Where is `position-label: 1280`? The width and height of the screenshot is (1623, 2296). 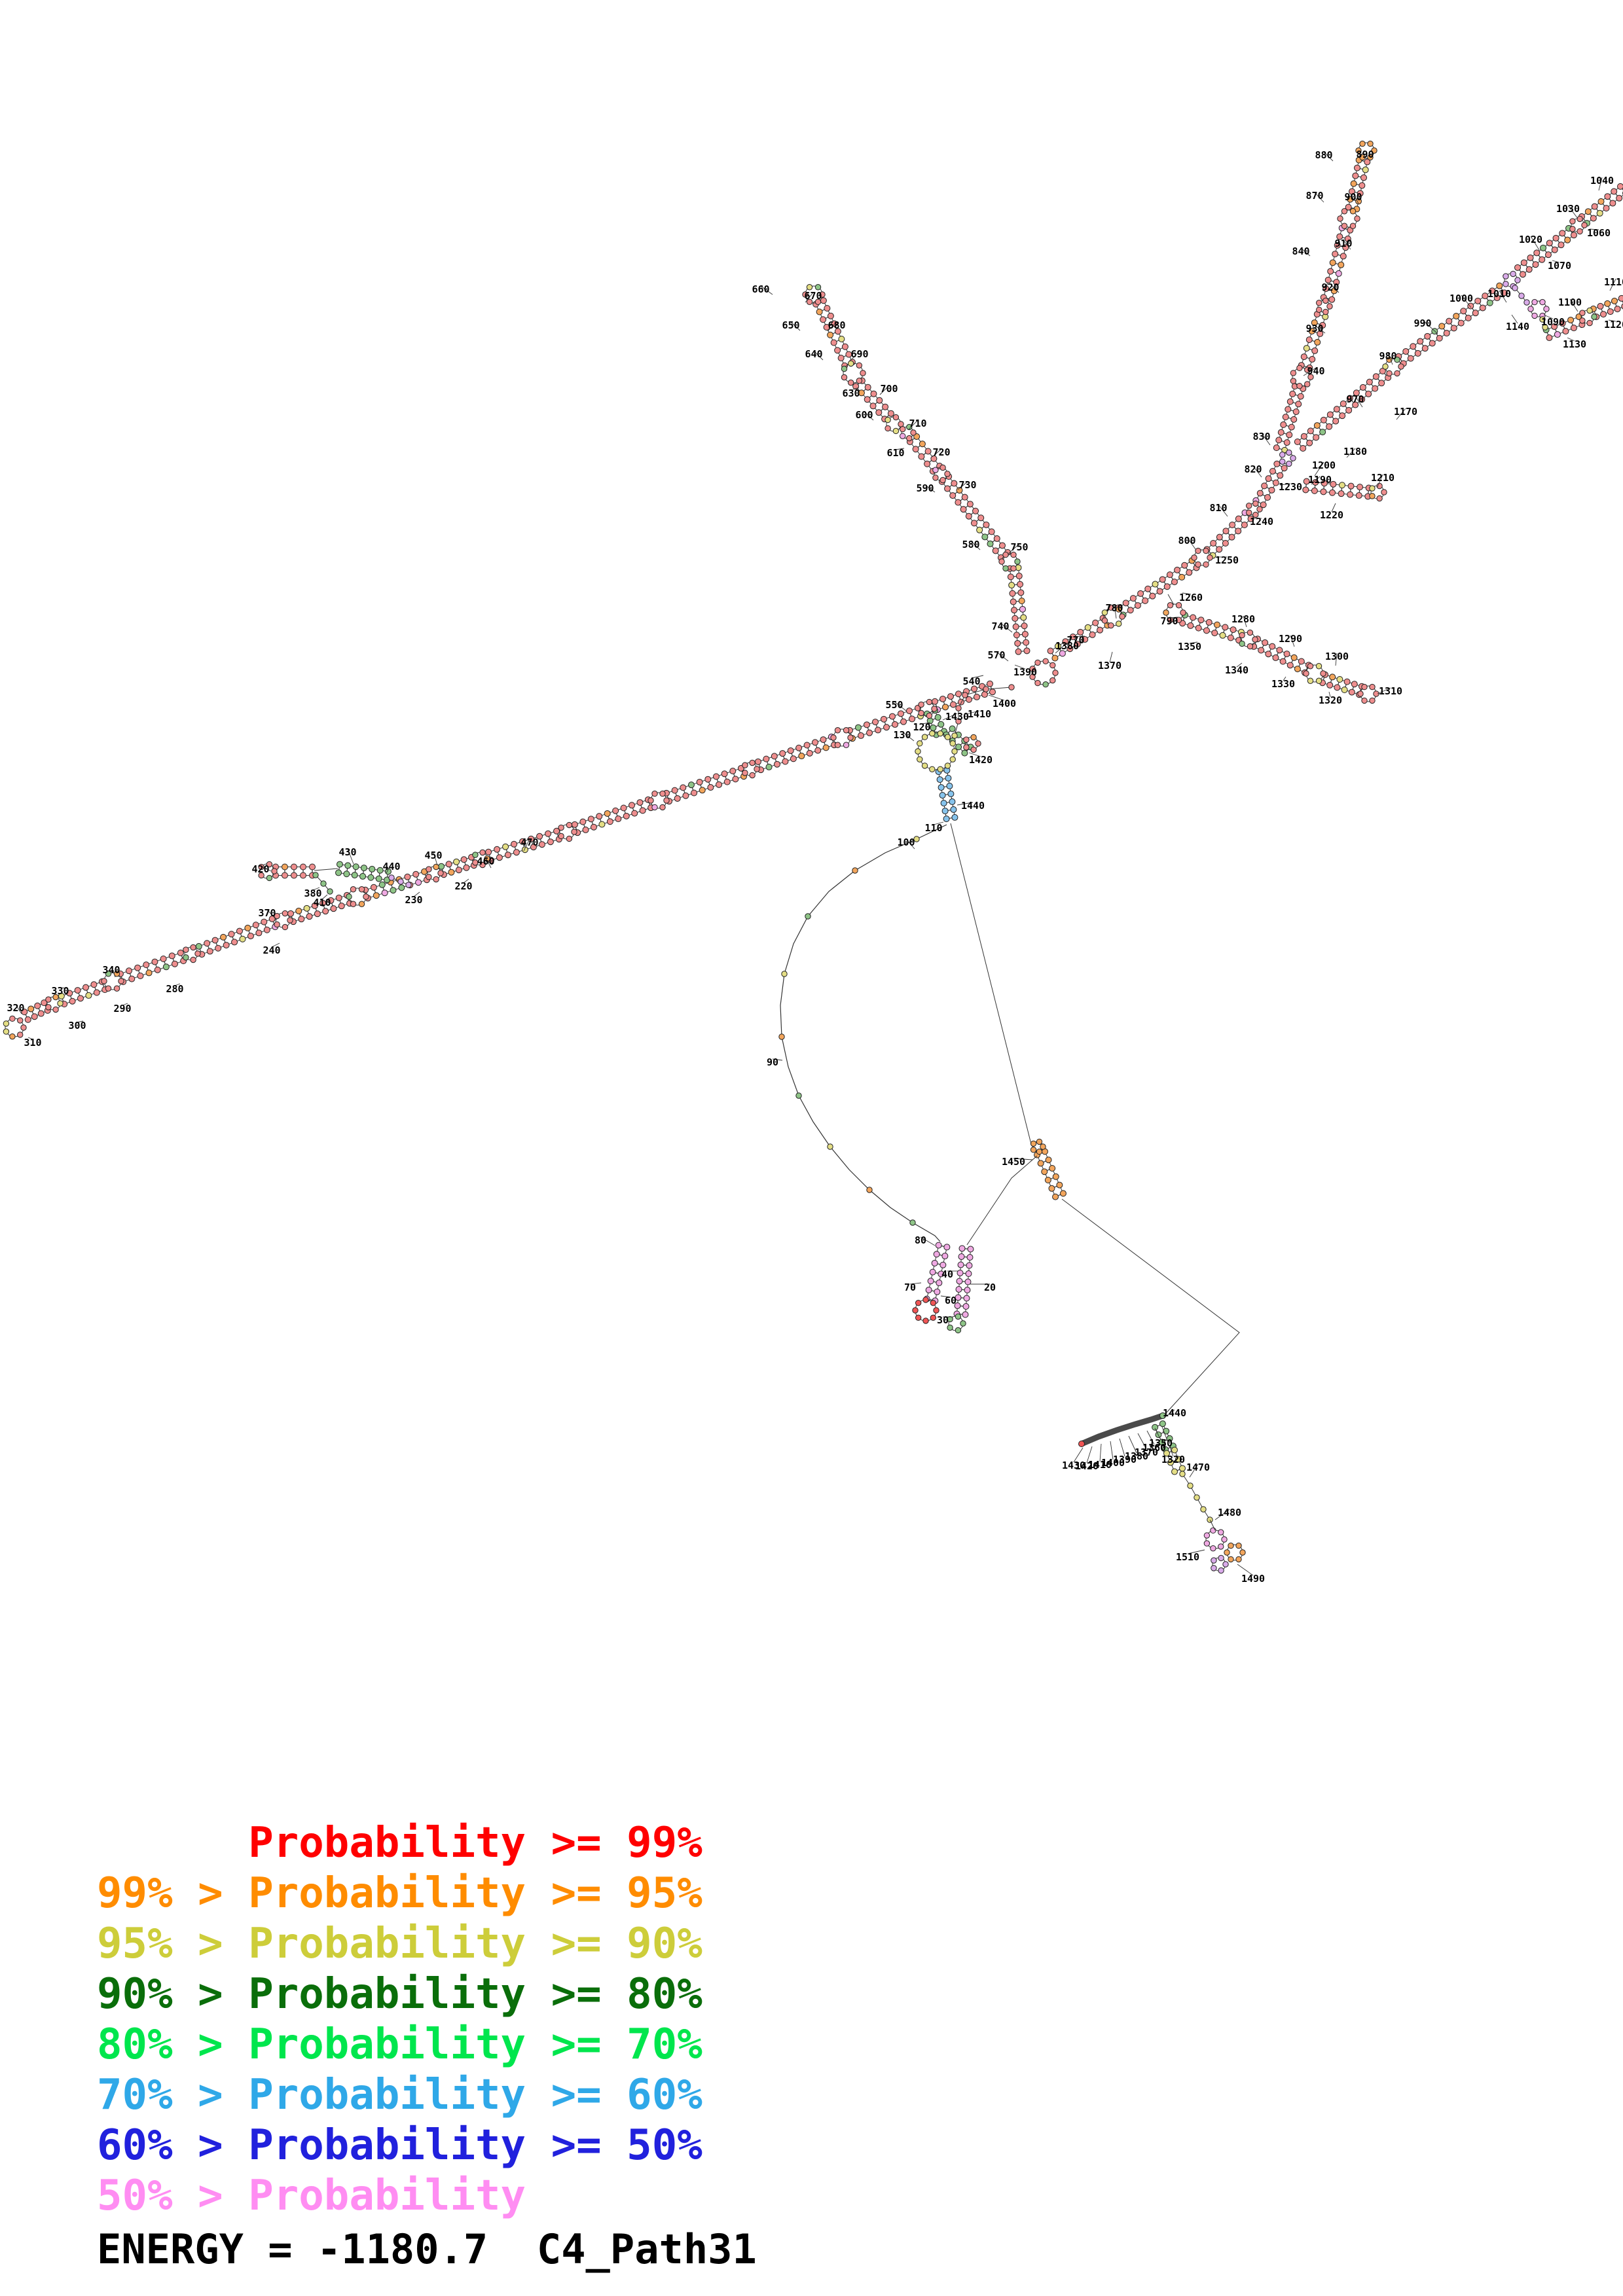 position-label: 1280 is located at coordinates (1243, 619).